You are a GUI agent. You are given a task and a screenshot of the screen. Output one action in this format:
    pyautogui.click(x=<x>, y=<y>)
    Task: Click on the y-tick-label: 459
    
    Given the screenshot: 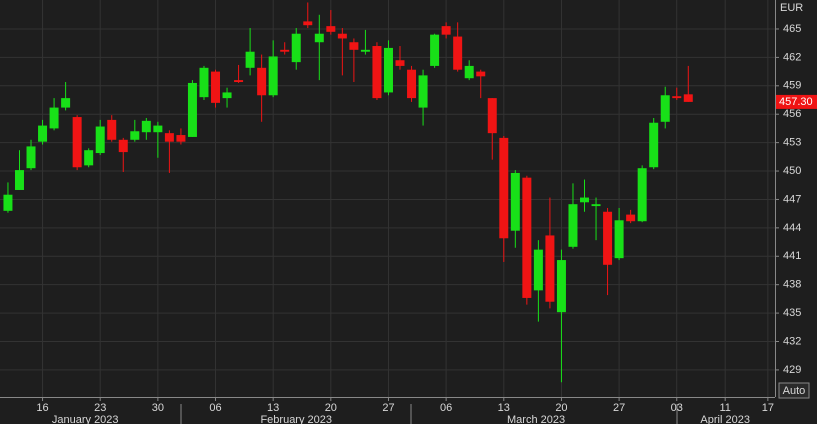 What is the action you would take?
    pyautogui.click(x=792, y=86)
    